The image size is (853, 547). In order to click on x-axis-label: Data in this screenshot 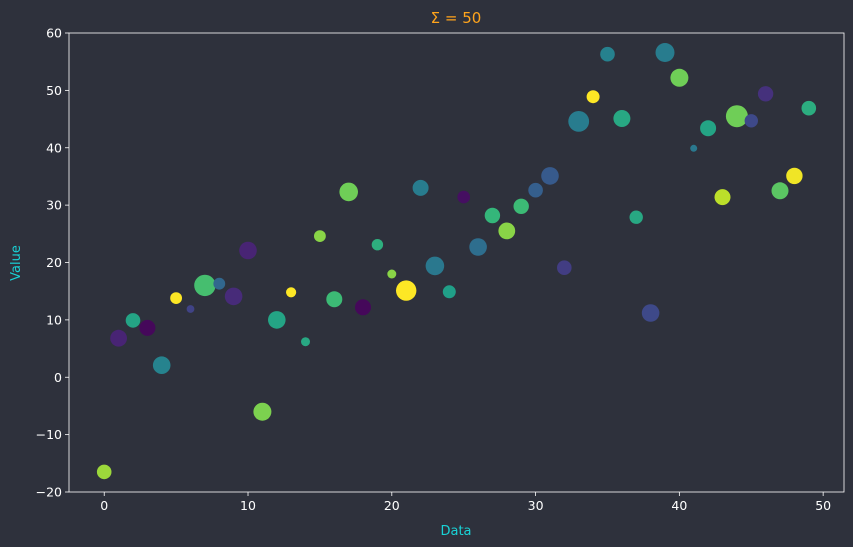, I will do `click(455, 531)`.